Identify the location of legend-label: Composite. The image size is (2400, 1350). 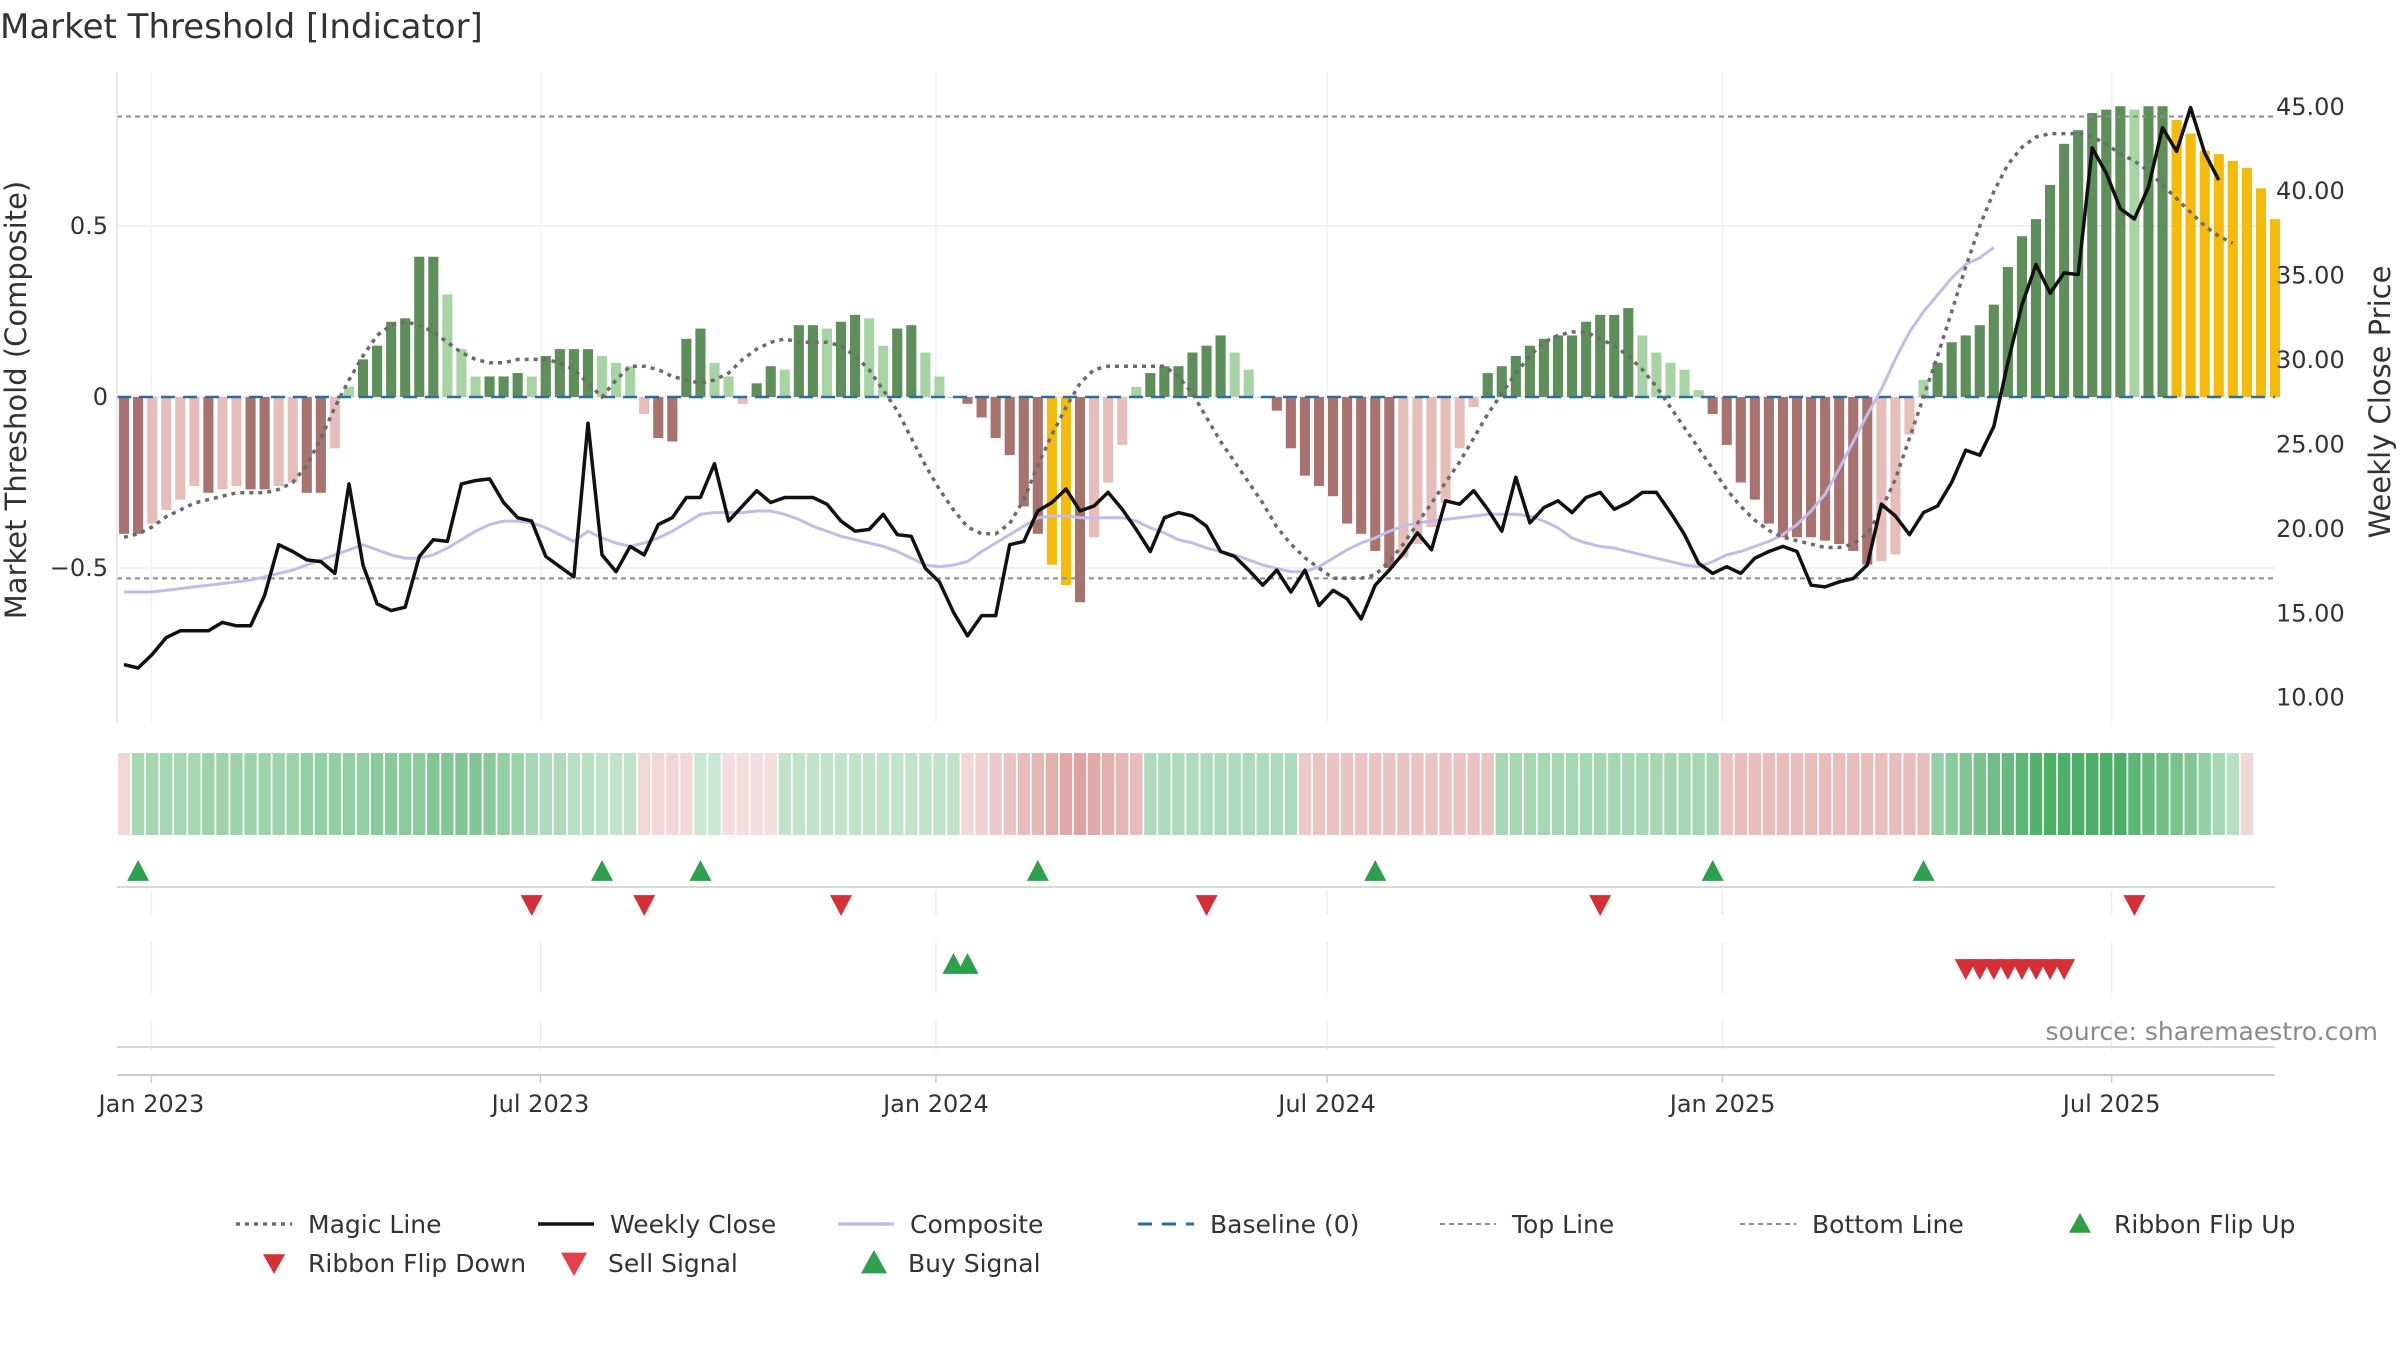
(976, 1224).